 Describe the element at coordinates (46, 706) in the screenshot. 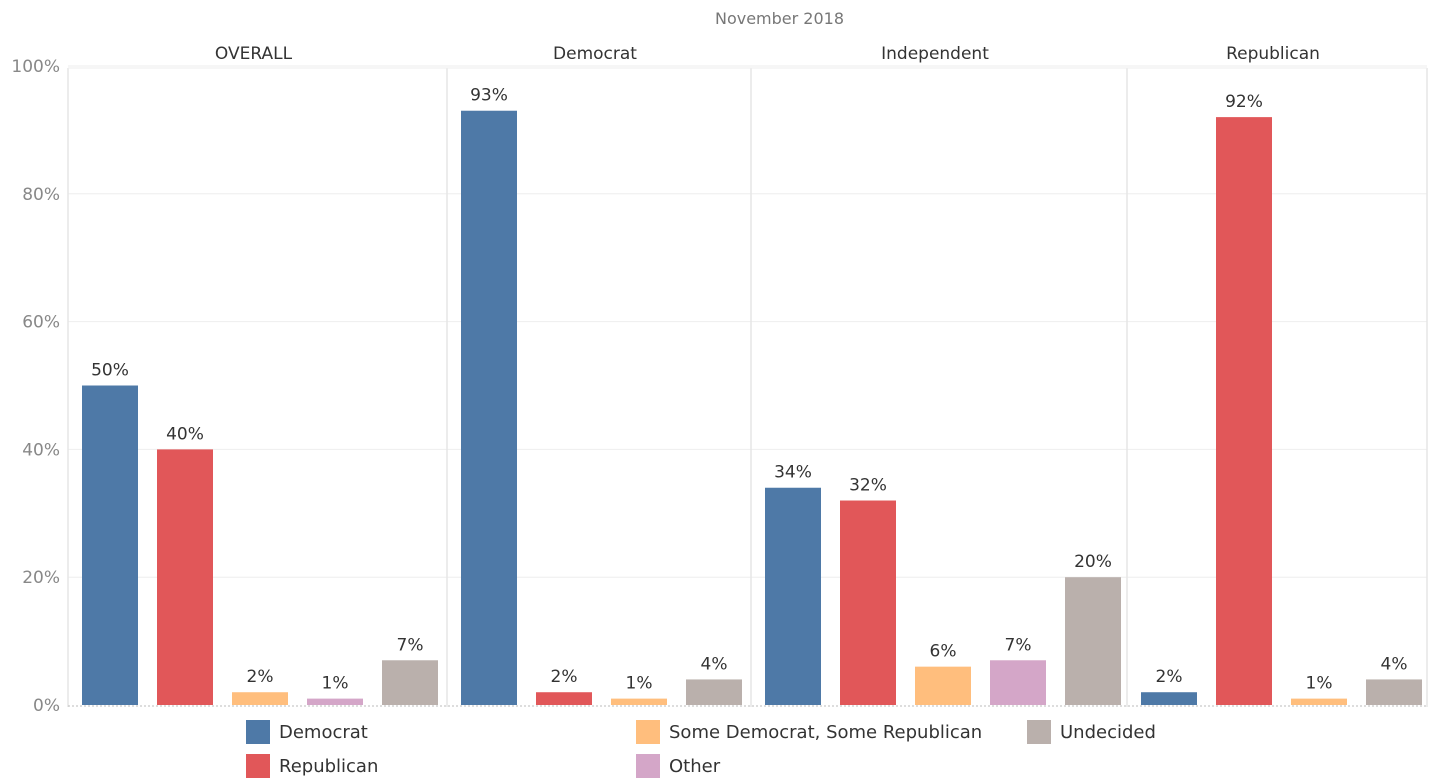

I see `y-tick-label: 0%` at that location.